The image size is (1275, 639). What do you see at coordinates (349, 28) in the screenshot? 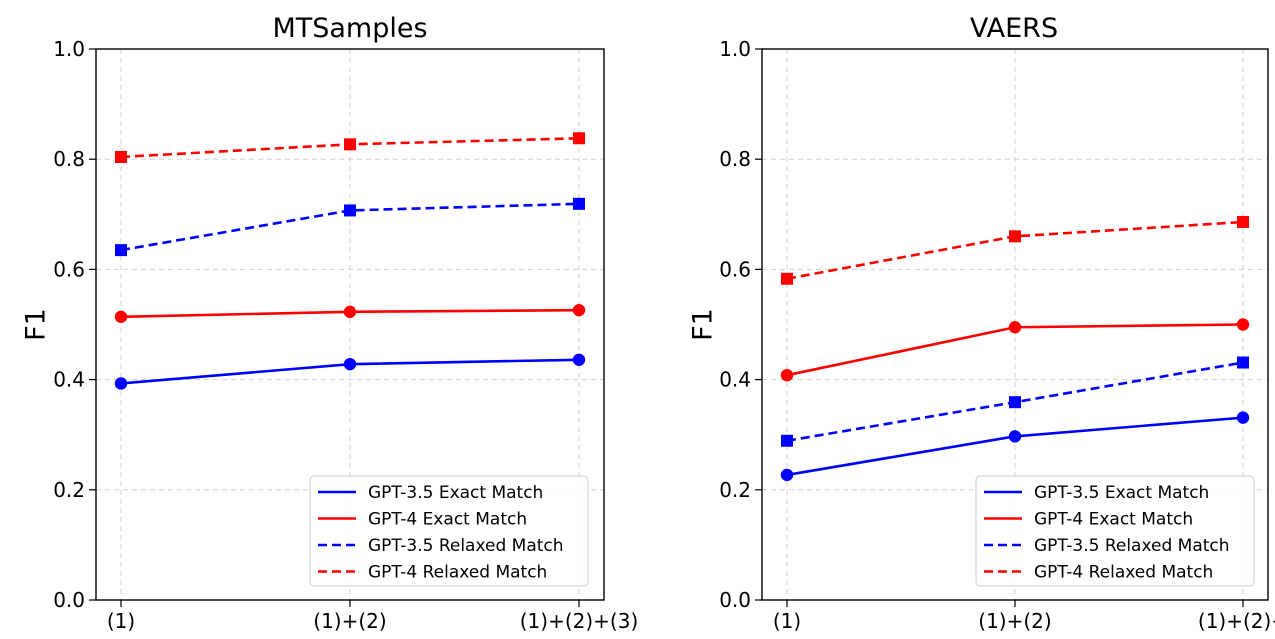
I see `chart-title: MTSamples` at bounding box center [349, 28].